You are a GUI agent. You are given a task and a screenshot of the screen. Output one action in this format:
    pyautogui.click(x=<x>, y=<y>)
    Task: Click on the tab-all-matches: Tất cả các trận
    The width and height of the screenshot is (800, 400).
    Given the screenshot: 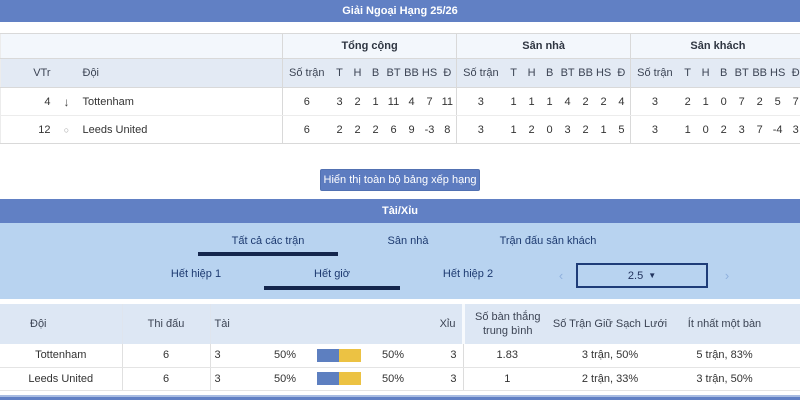 What is the action you would take?
    pyautogui.click(x=268, y=242)
    